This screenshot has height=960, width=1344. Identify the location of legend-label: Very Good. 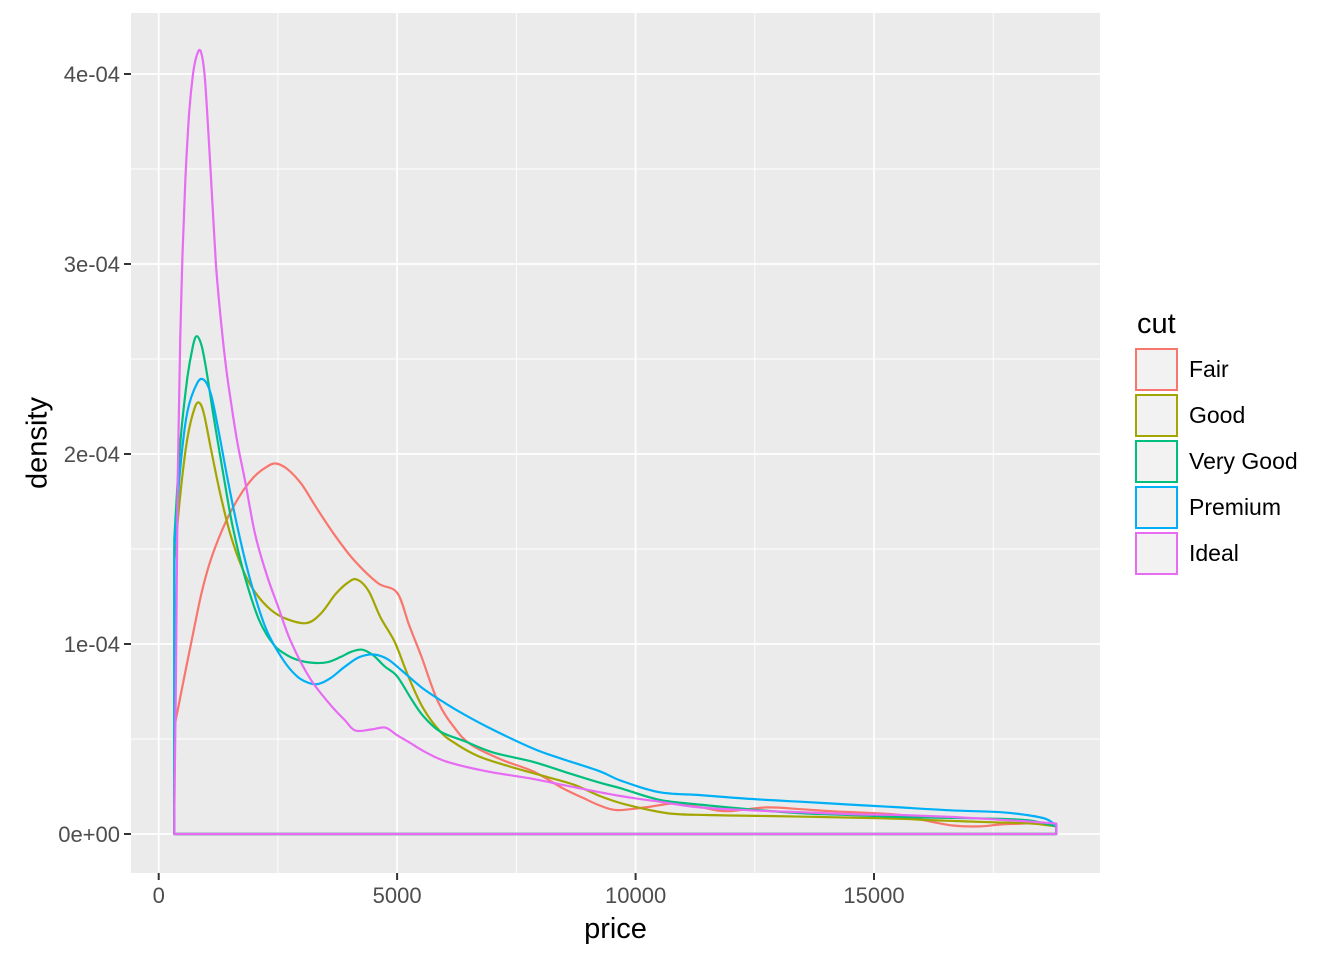
(1243, 461).